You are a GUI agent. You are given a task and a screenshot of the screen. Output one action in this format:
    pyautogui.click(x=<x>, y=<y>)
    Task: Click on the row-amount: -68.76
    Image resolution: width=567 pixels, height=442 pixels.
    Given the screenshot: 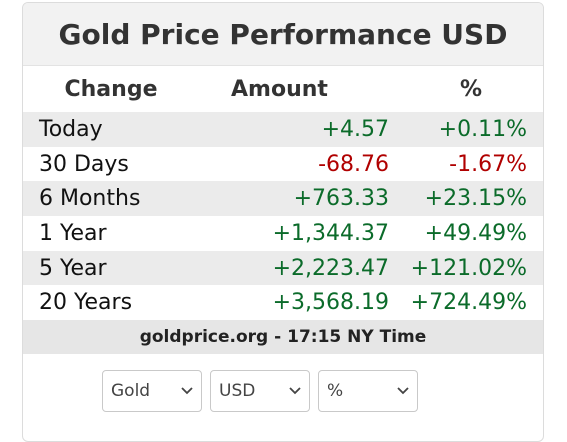 What is the action you would take?
    pyautogui.click(x=294, y=164)
    